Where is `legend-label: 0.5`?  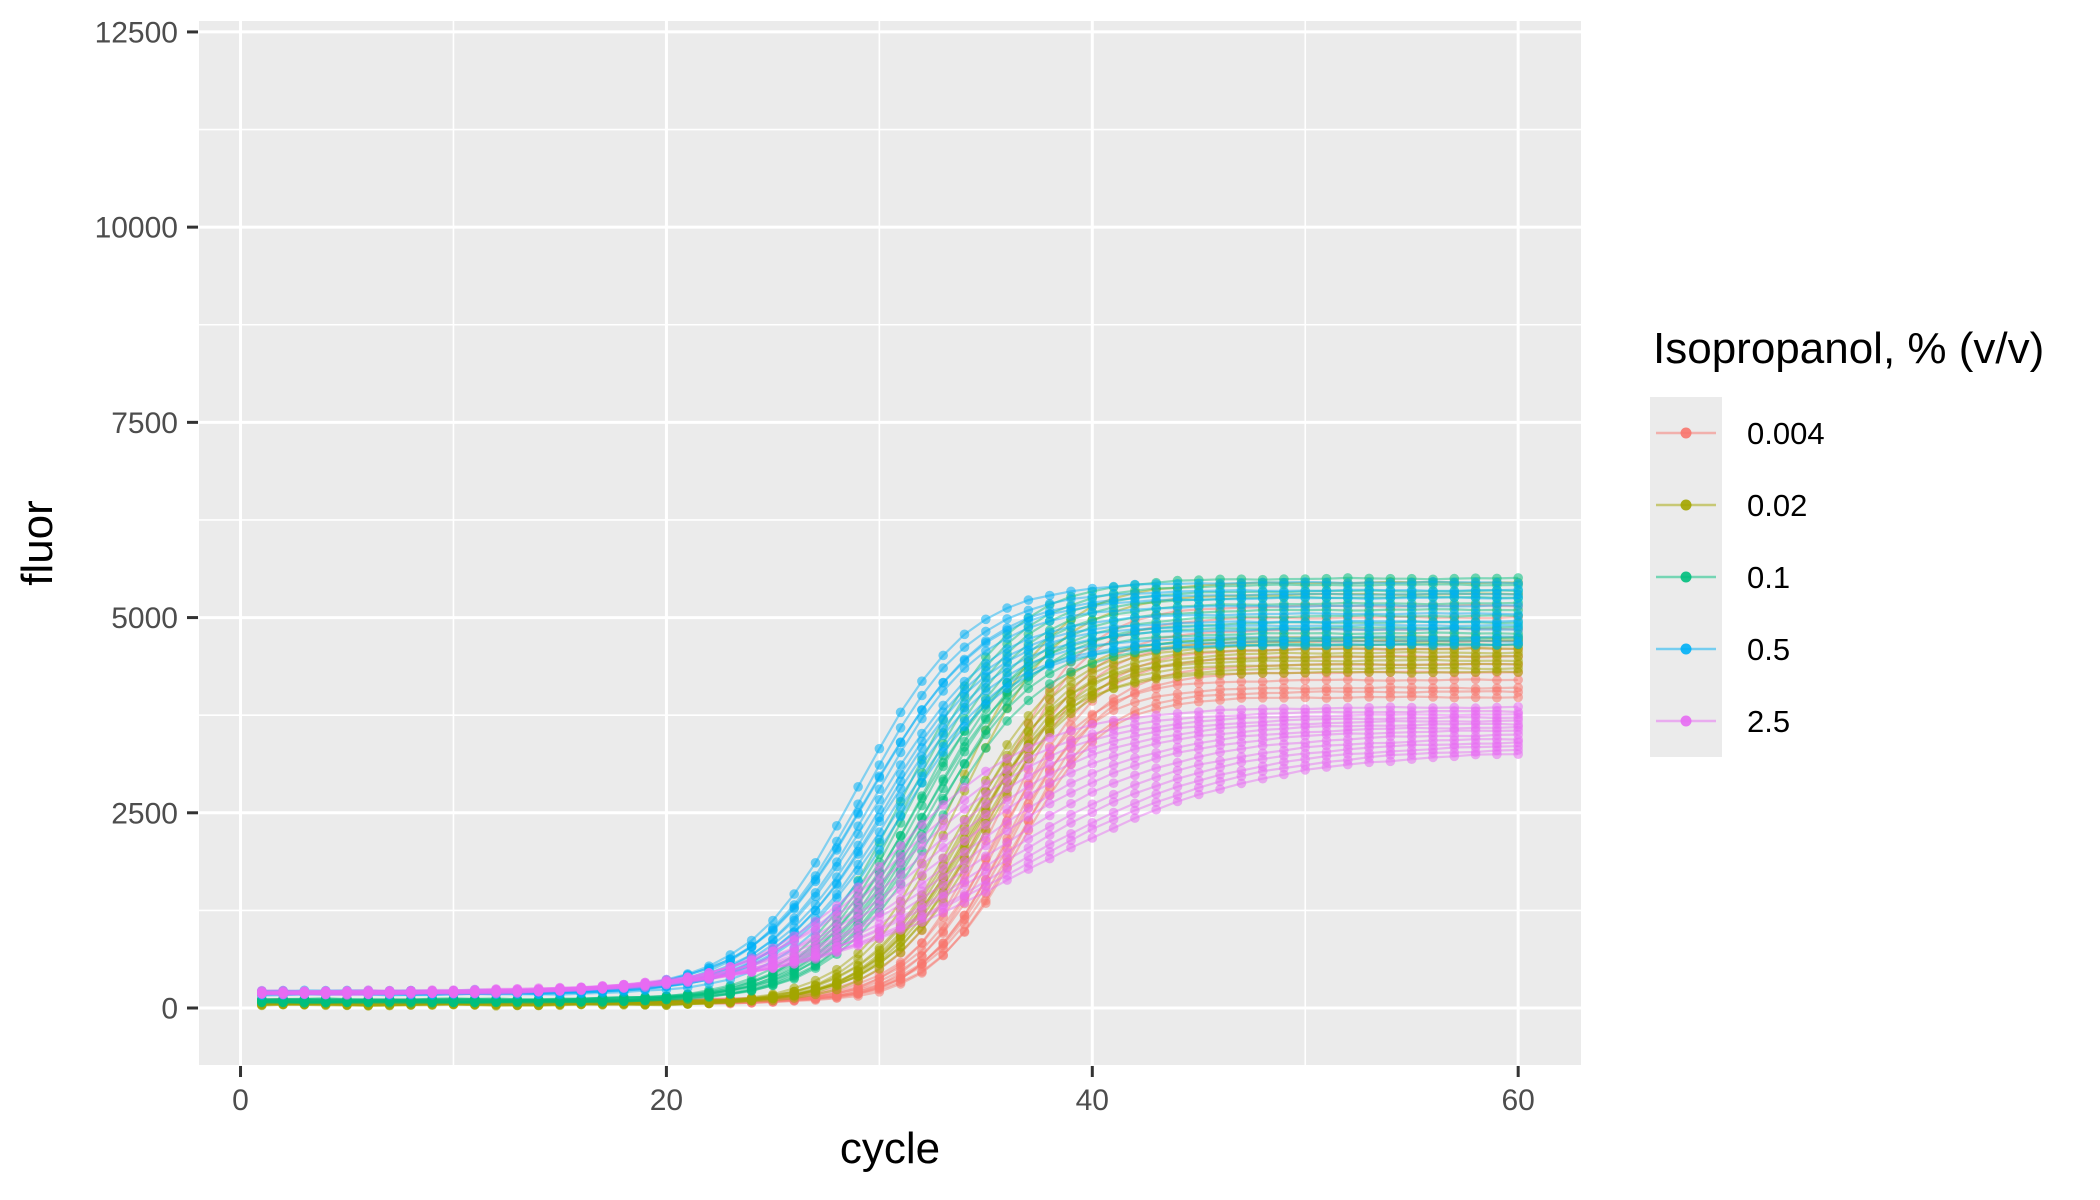
legend-label: 0.5 is located at coordinates (1768, 649).